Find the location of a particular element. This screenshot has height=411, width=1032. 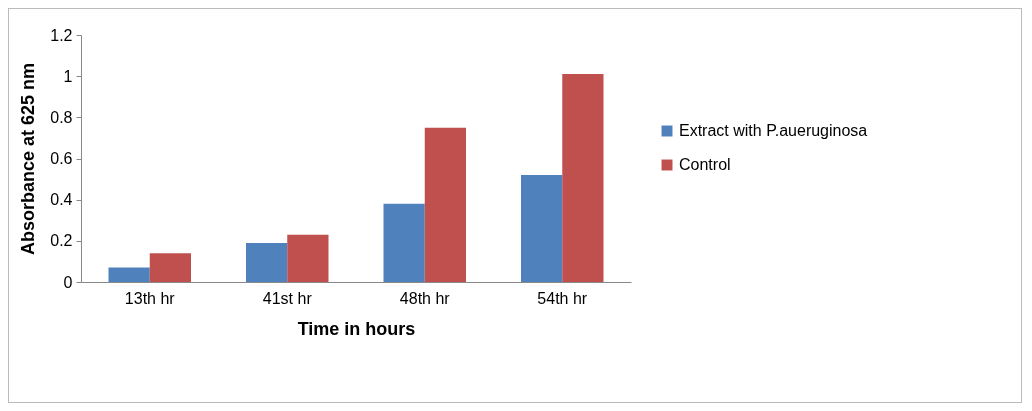

x-tick-label: 54th hr is located at coordinates (562, 298).